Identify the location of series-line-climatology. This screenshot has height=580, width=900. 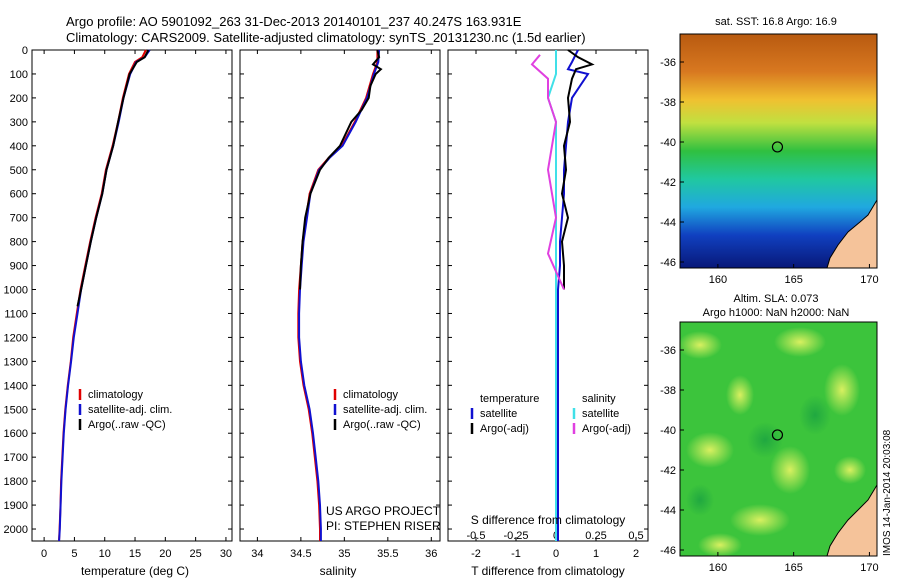
(102, 295).